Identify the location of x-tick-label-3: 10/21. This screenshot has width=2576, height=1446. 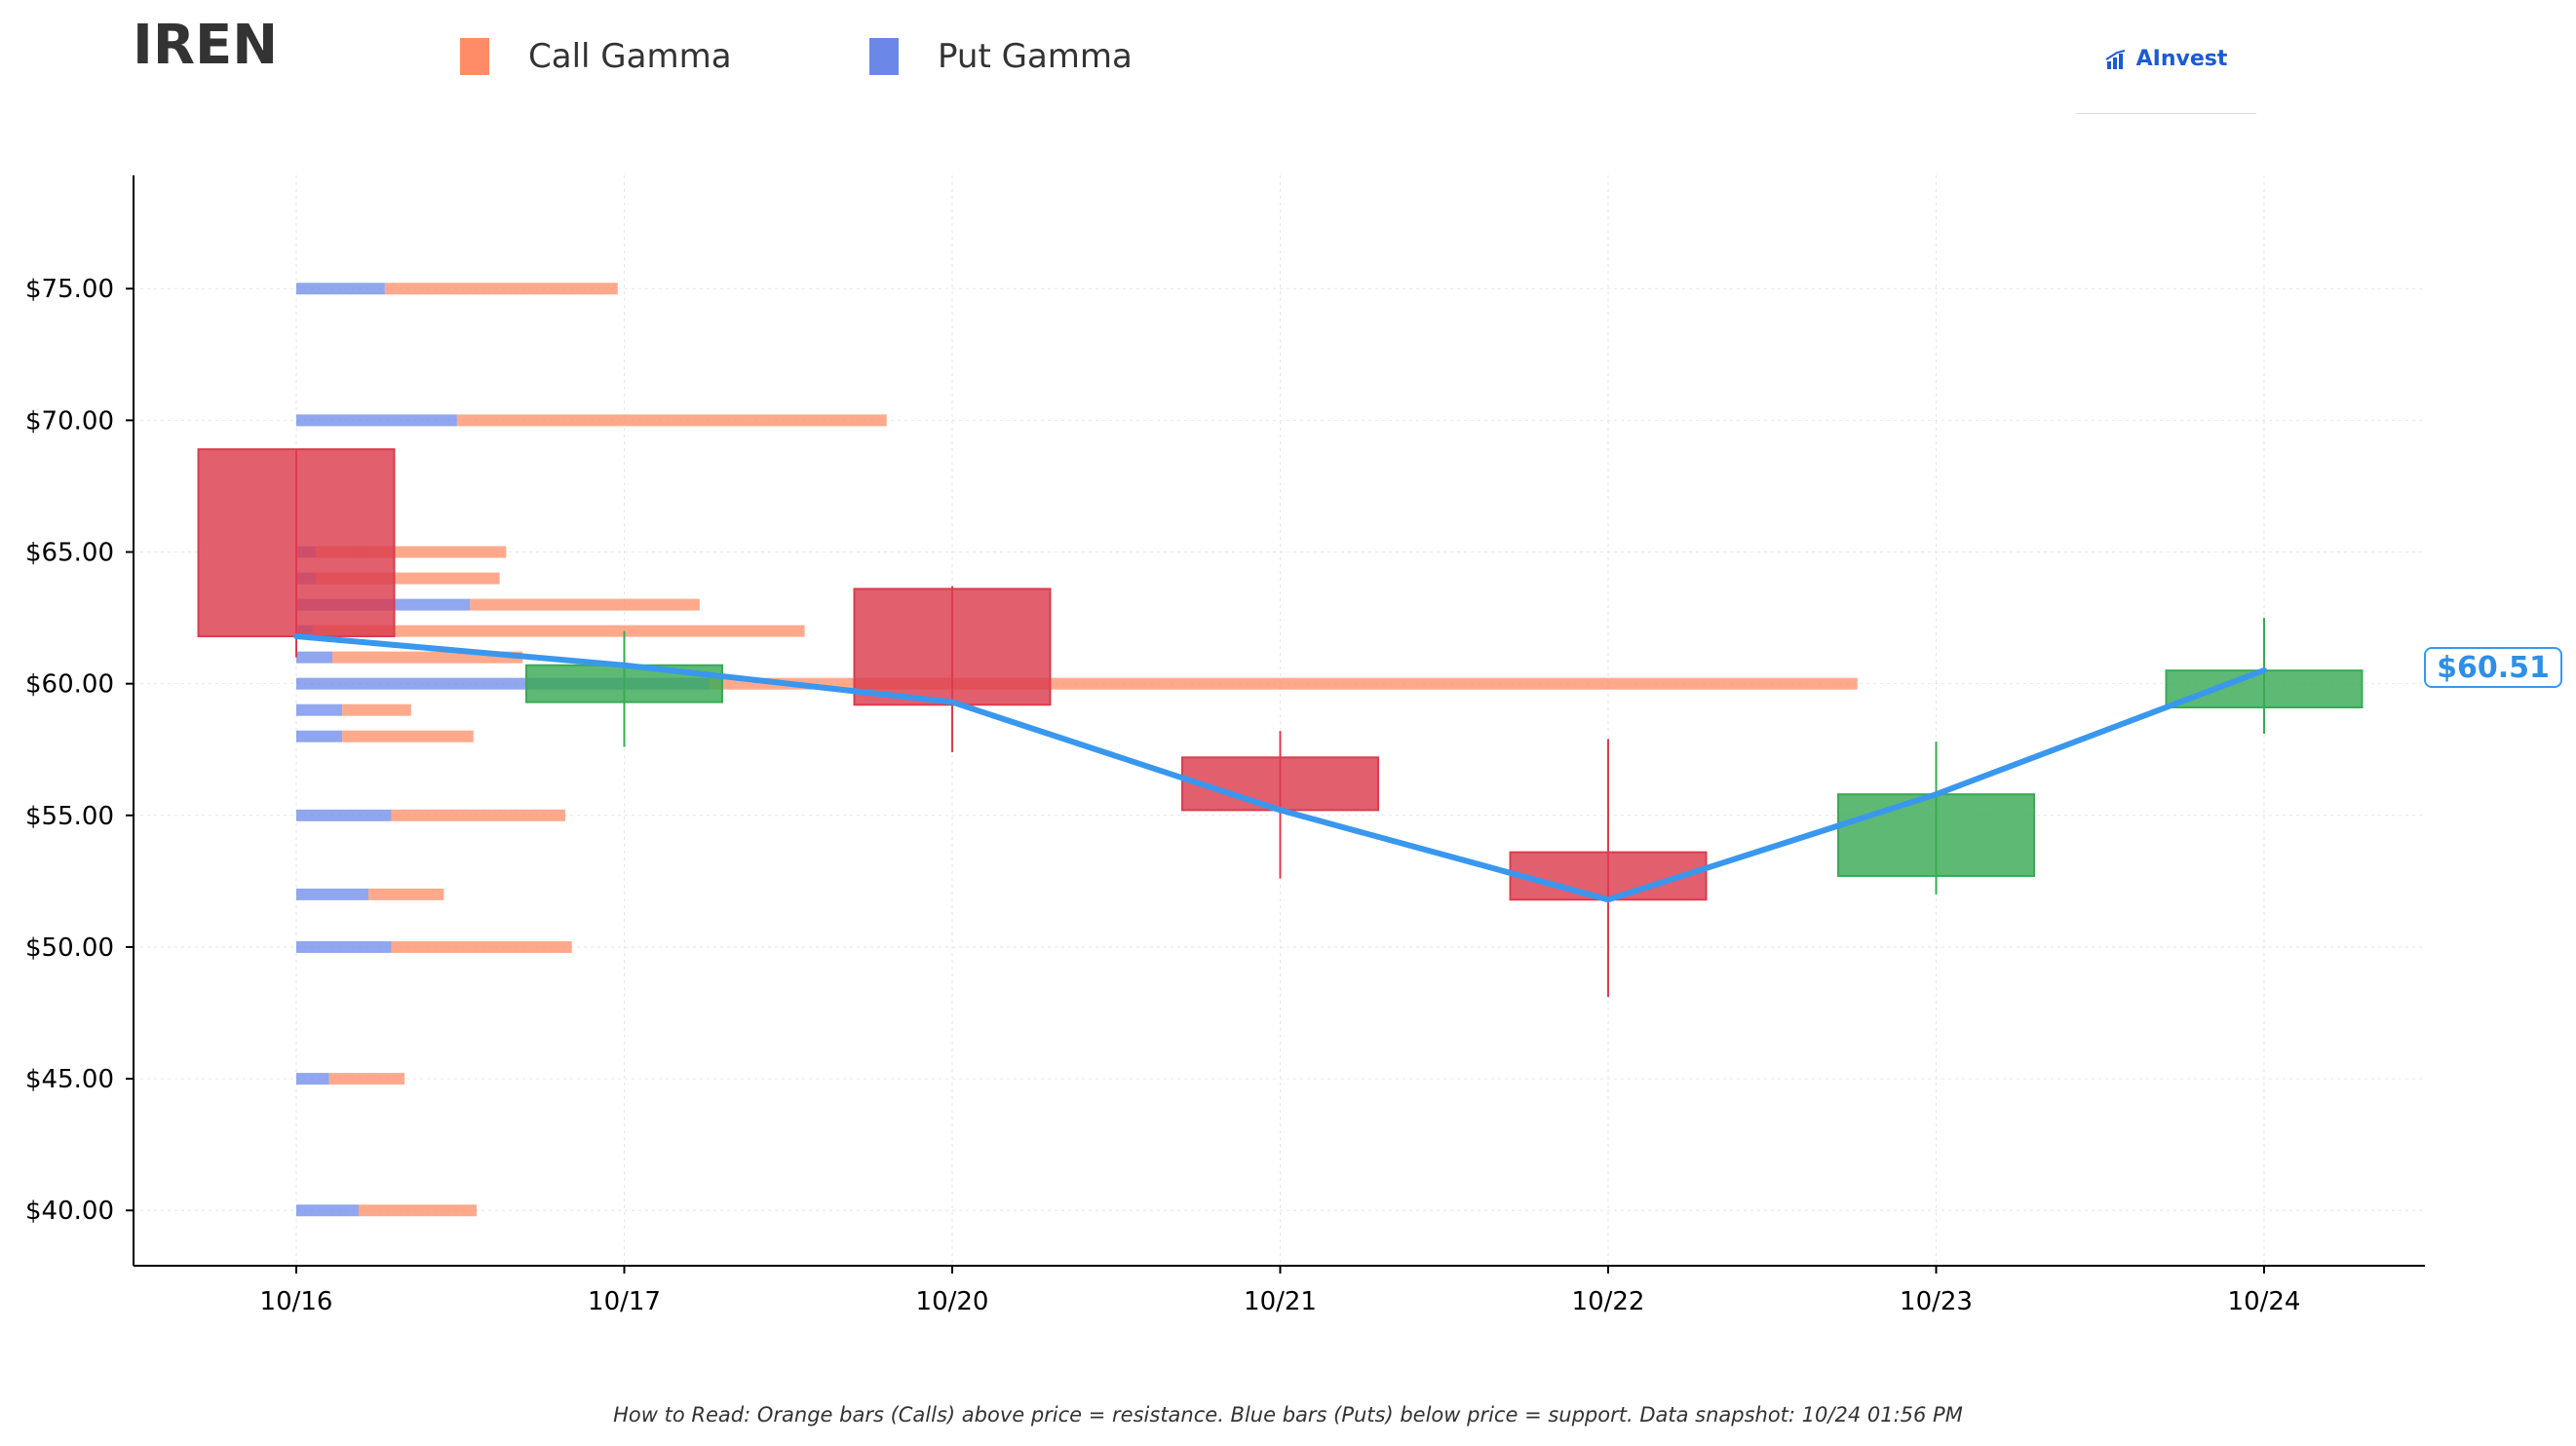
(1280, 1301).